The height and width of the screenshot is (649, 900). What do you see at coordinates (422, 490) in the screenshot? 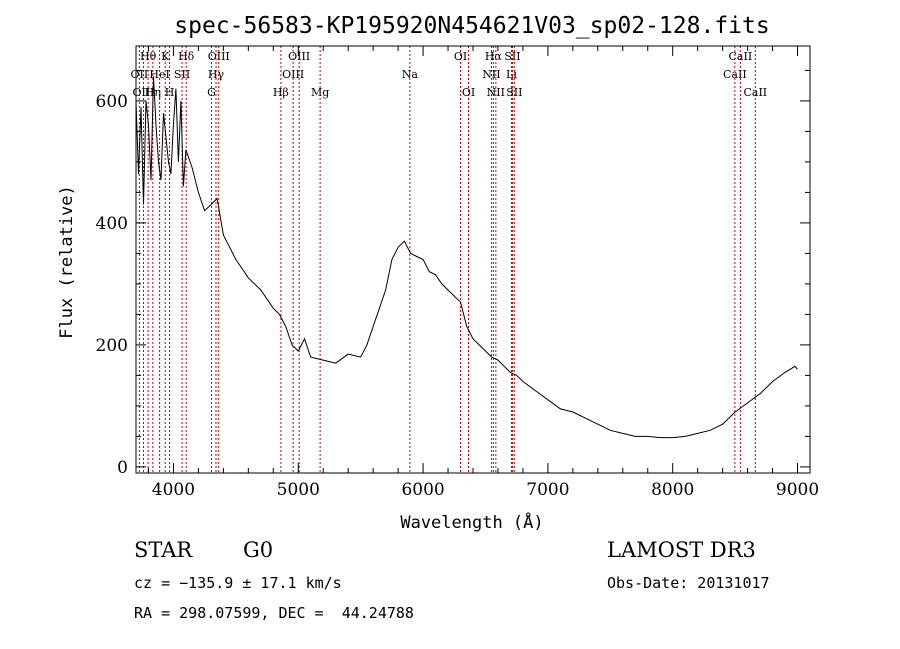
I see `x-tick-label: 6000` at bounding box center [422, 490].